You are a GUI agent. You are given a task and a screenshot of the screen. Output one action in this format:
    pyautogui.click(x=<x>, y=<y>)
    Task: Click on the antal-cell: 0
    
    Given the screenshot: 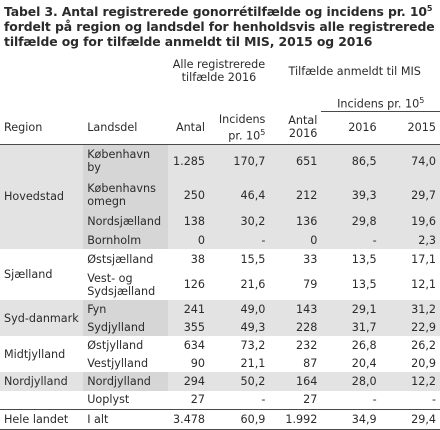 What is the action you would take?
    pyautogui.click(x=189, y=240)
    